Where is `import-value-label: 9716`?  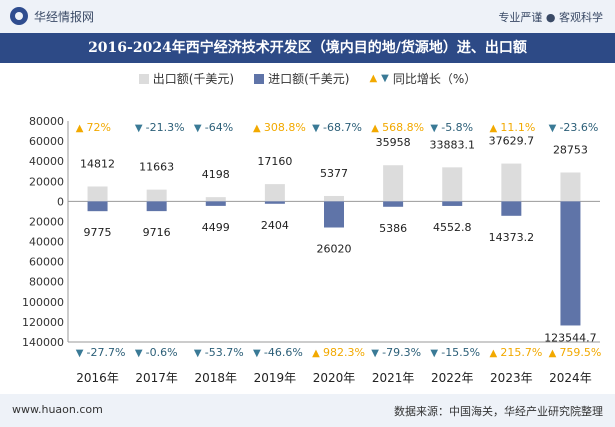 import-value-label: 9716 is located at coordinates (157, 232).